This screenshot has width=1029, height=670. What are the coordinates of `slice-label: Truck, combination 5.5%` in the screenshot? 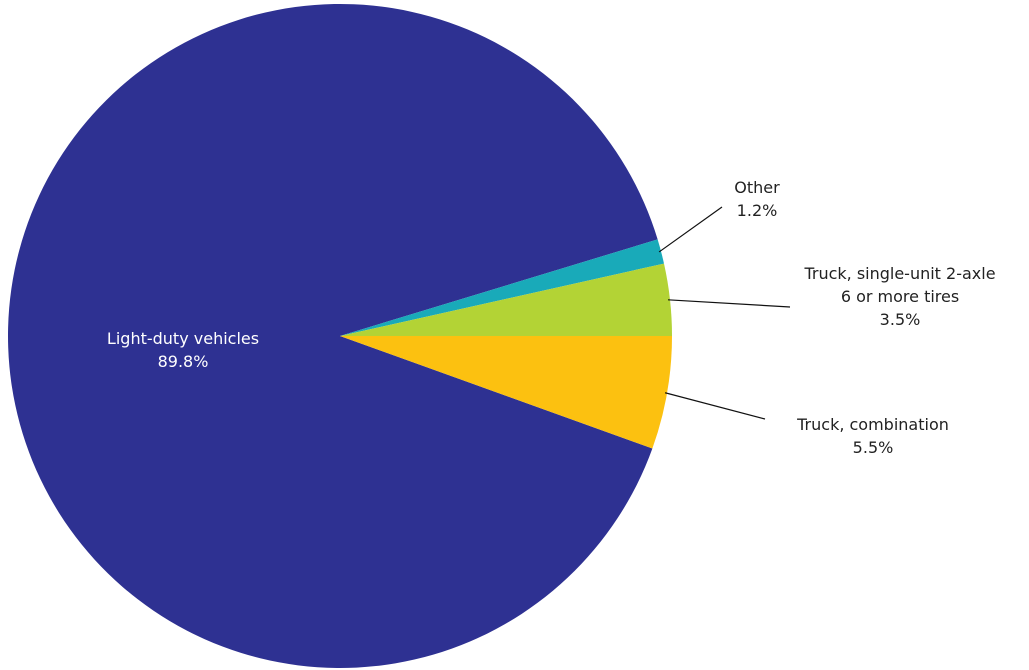 It's located at (872, 436).